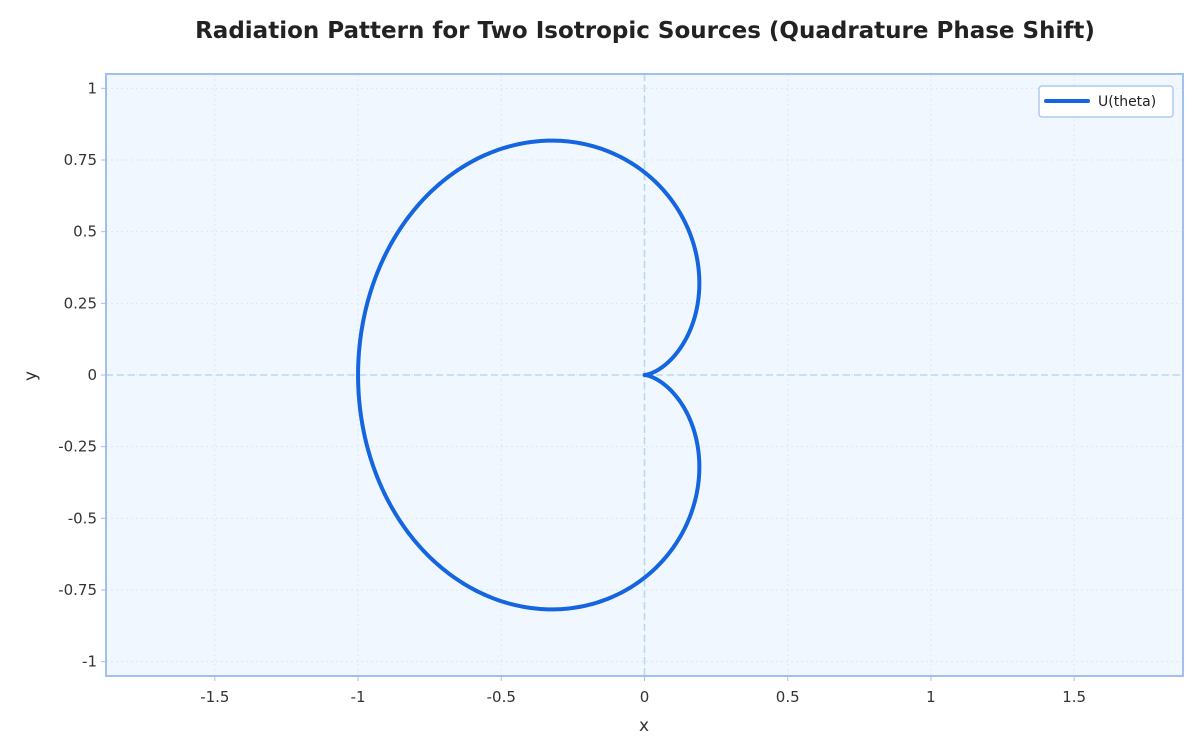 This screenshot has height=753, width=1200. Describe the element at coordinates (89, 662) in the screenshot. I see `y-tick-label: -1` at that location.